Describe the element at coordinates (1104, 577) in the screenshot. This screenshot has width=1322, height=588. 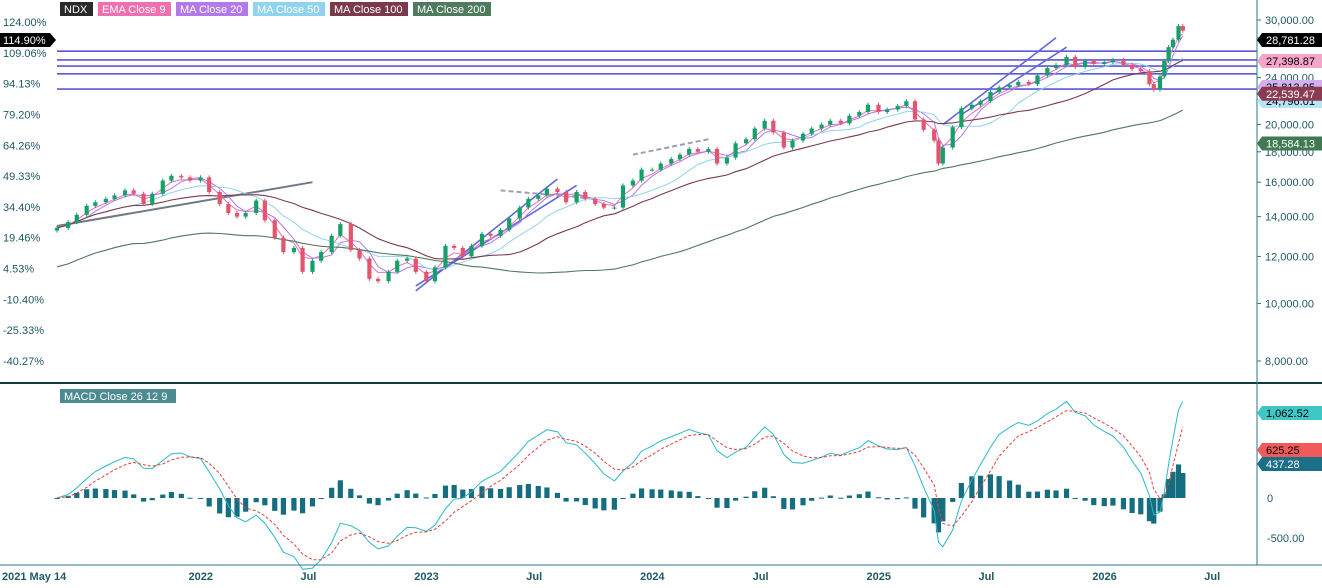
I see `time-axis-label: 2026` at that location.